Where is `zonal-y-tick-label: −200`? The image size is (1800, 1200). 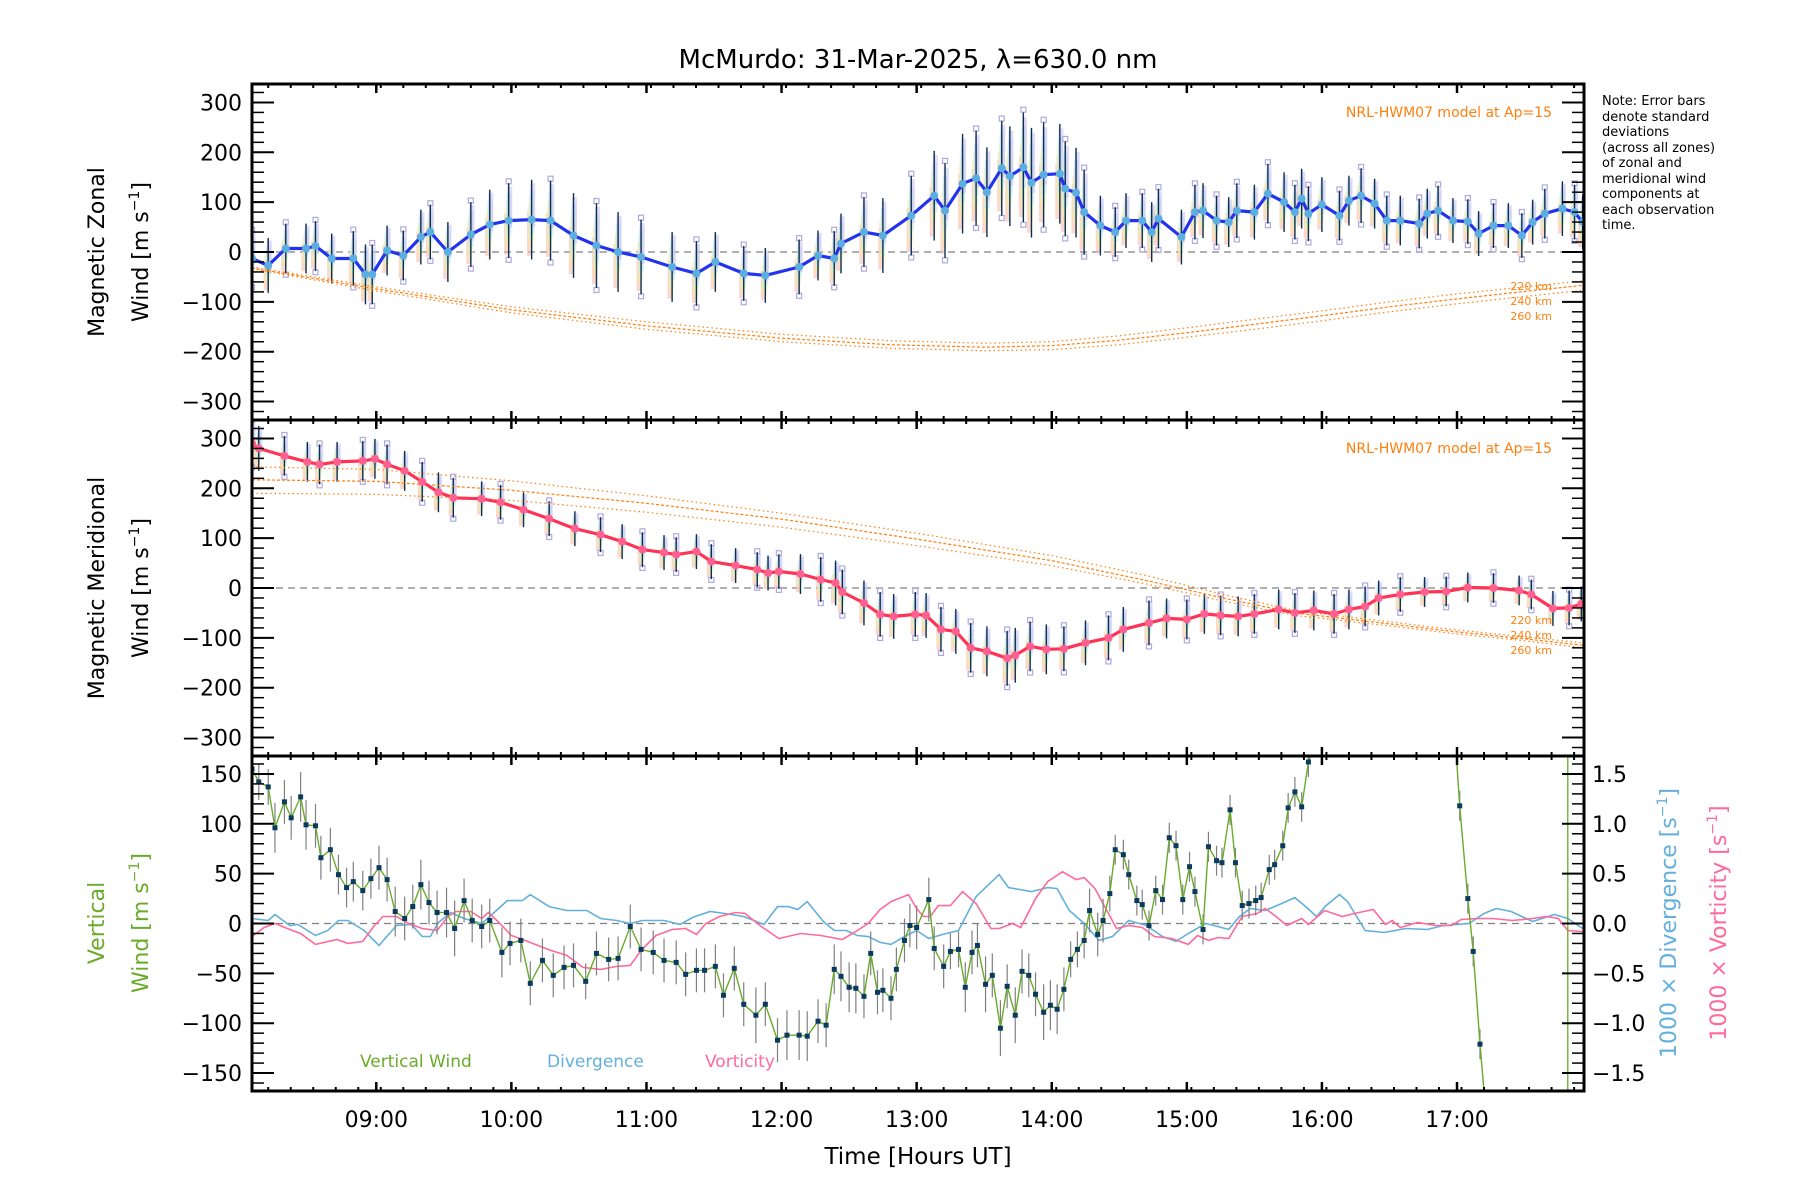
zonal-y-tick-label: −200 is located at coordinates (212, 353).